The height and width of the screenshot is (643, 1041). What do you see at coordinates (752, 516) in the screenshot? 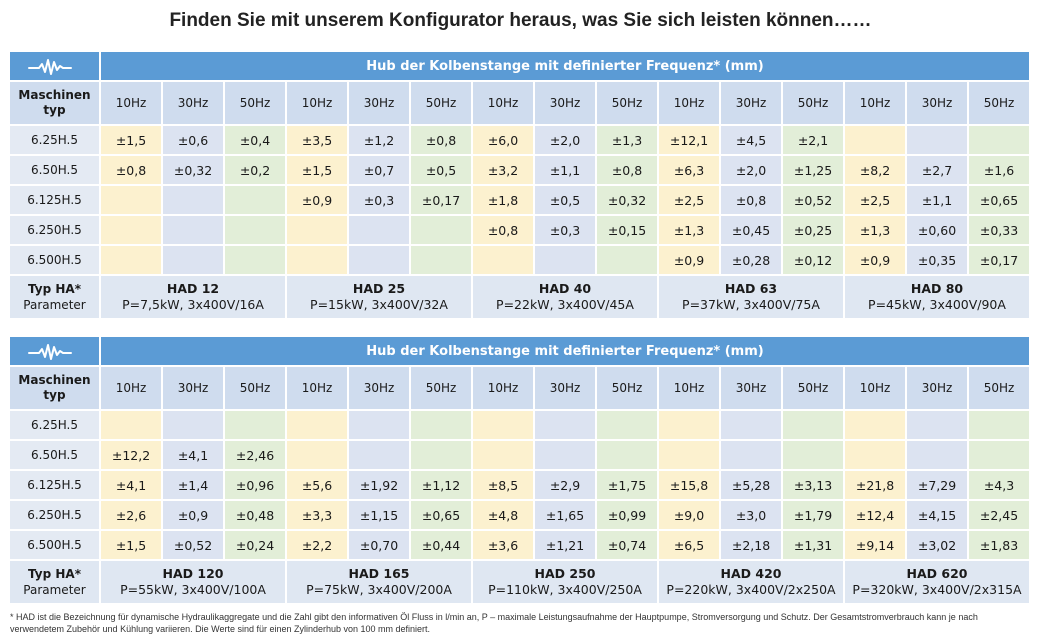
I see `stroke-value-cell: ±3,0` at bounding box center [752, 516].